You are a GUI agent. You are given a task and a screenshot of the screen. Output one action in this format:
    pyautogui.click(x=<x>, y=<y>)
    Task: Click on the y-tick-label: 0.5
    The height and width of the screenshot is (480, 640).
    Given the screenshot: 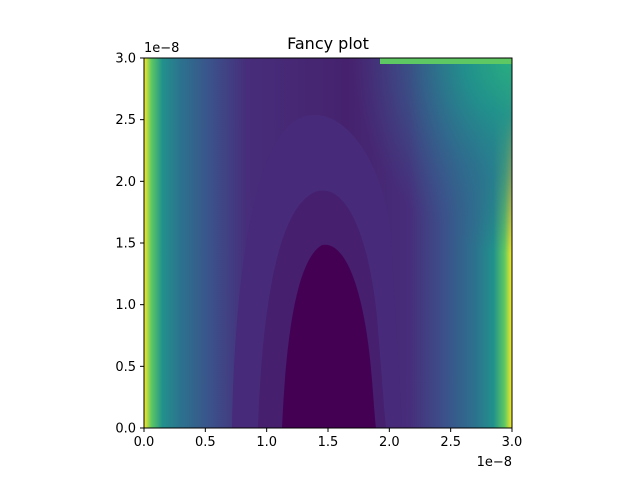 What is the action you would take?
    pyautogui.click(x=125, y=367)
    